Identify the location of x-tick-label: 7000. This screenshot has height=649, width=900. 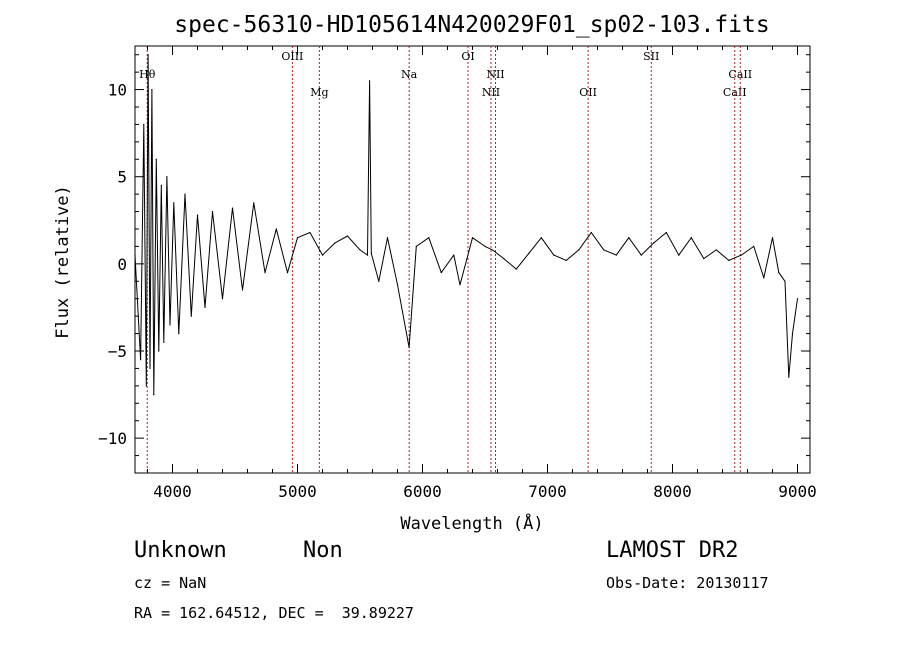
(547, 491).